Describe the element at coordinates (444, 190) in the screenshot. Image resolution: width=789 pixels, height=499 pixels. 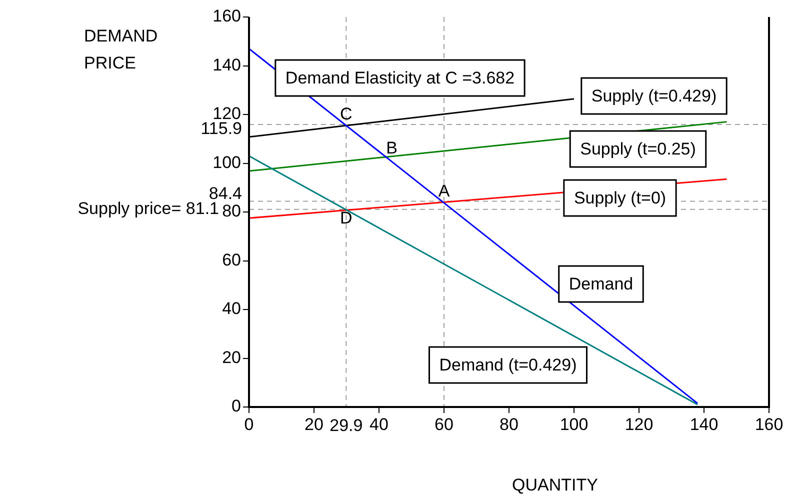
I see `annotation: A` at that location.